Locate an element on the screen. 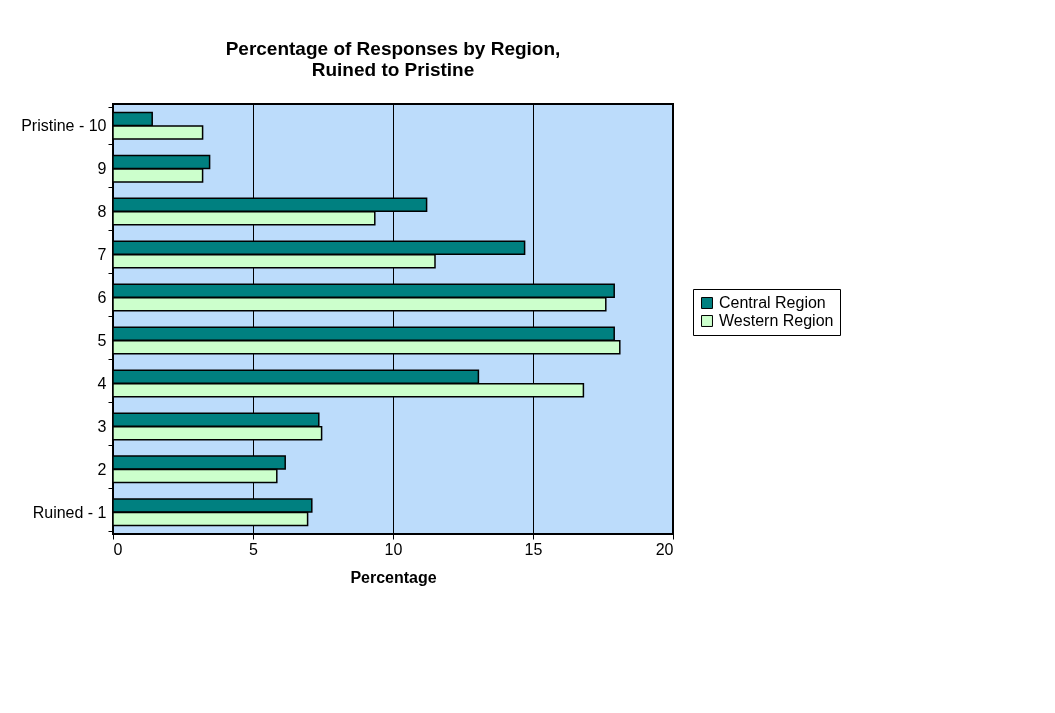  y-tick-label: Pristine - 10 is located at coordinates (64, 126).